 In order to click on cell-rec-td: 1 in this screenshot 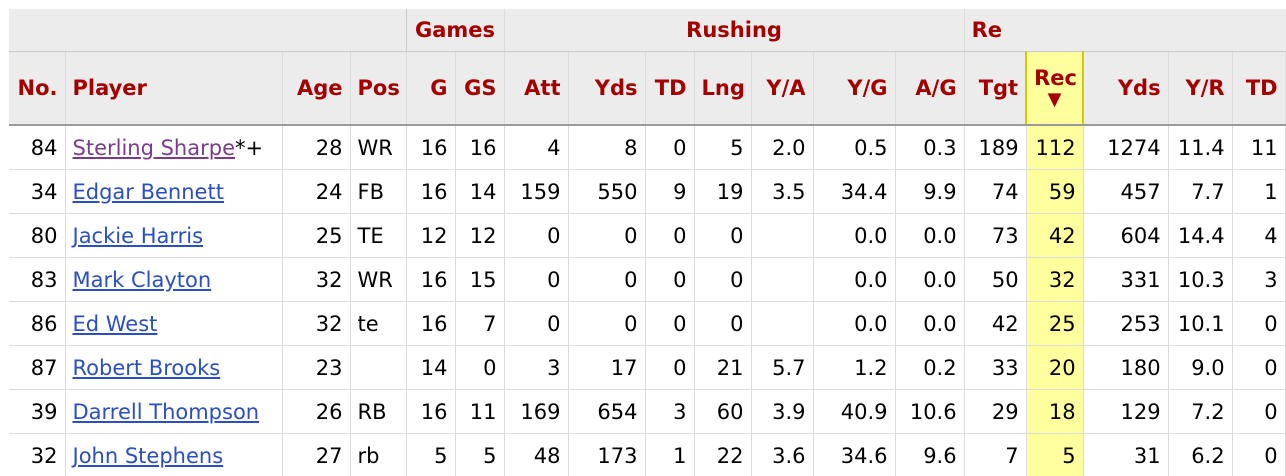, I will do `click(1259, 191)`.